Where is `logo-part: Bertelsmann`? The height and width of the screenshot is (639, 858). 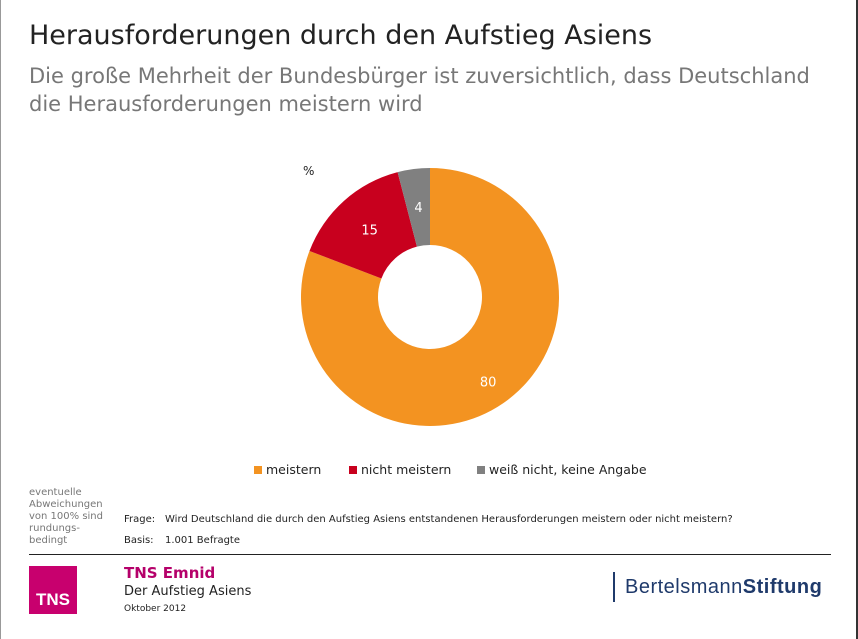 logo-part: Bertelsmann is located at coordinates (684, 587).